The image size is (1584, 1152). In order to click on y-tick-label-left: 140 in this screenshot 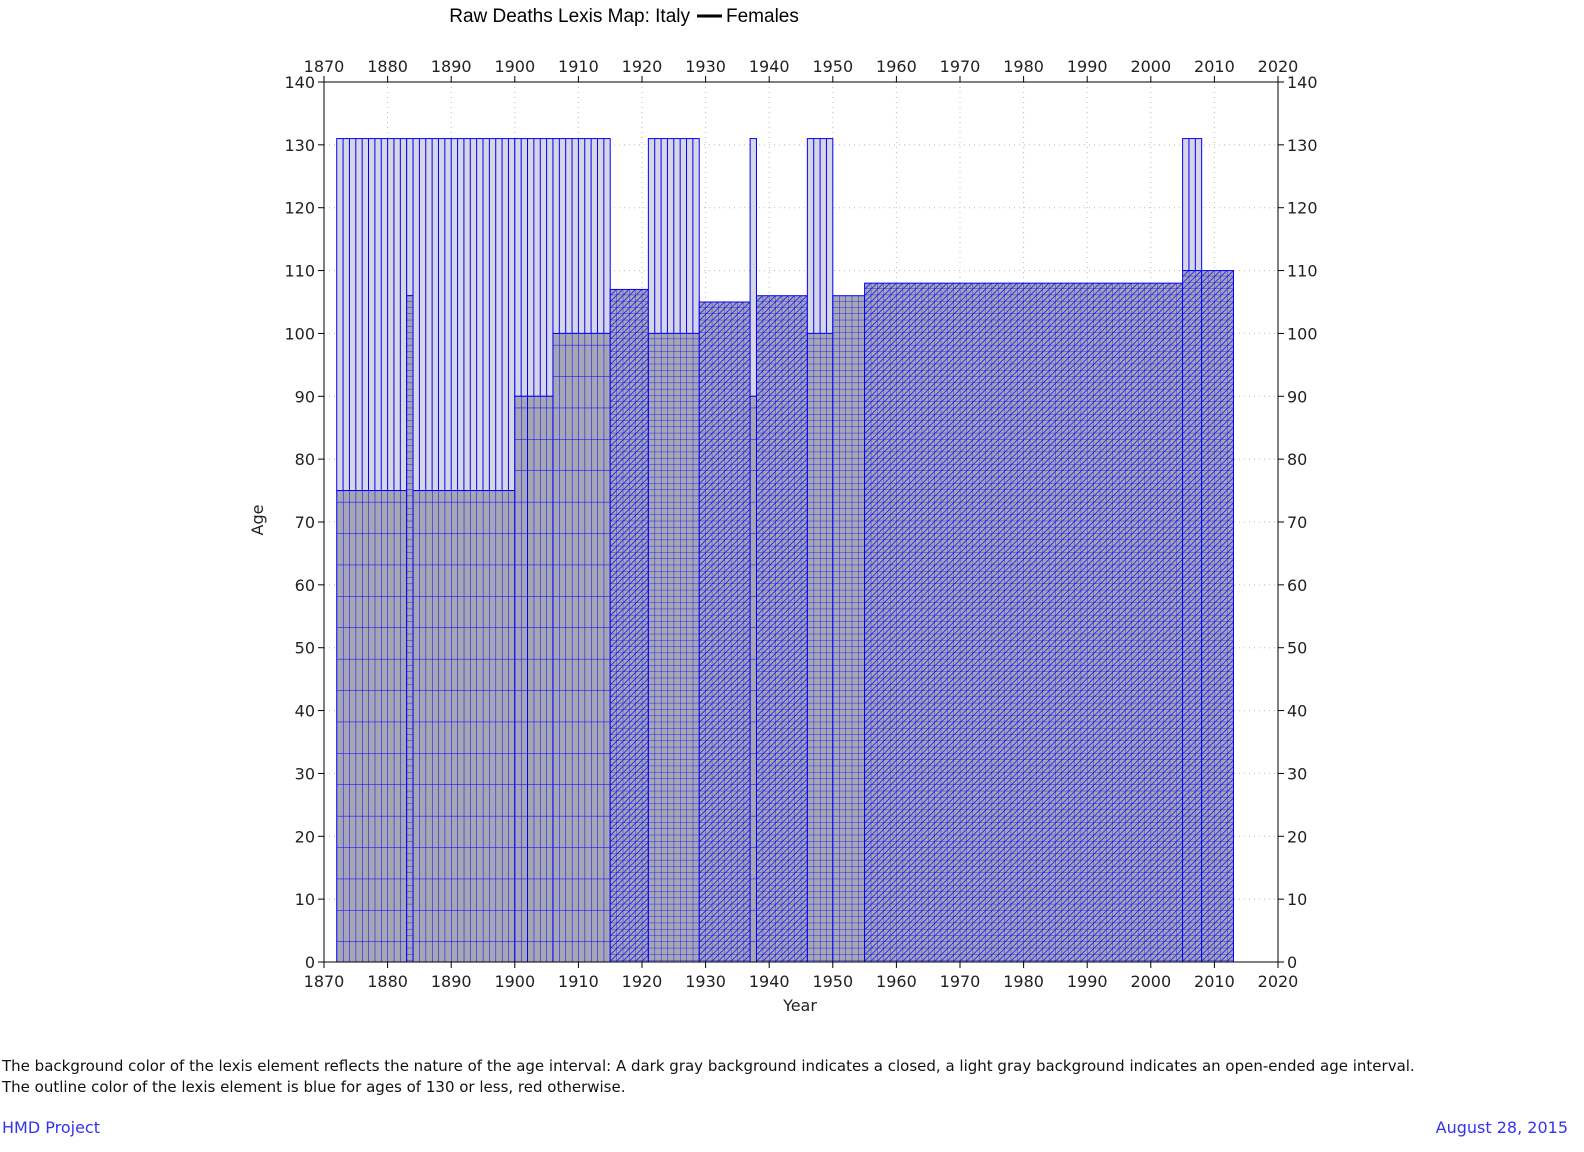, I will do `click(299, 82)`.